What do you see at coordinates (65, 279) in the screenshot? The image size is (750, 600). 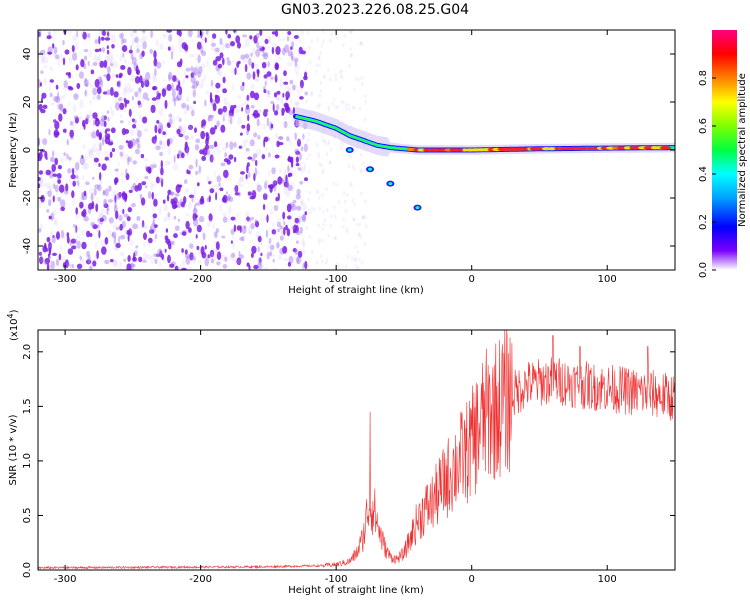 I see `x-tick-label: -300` at bounding box center [65, 279].